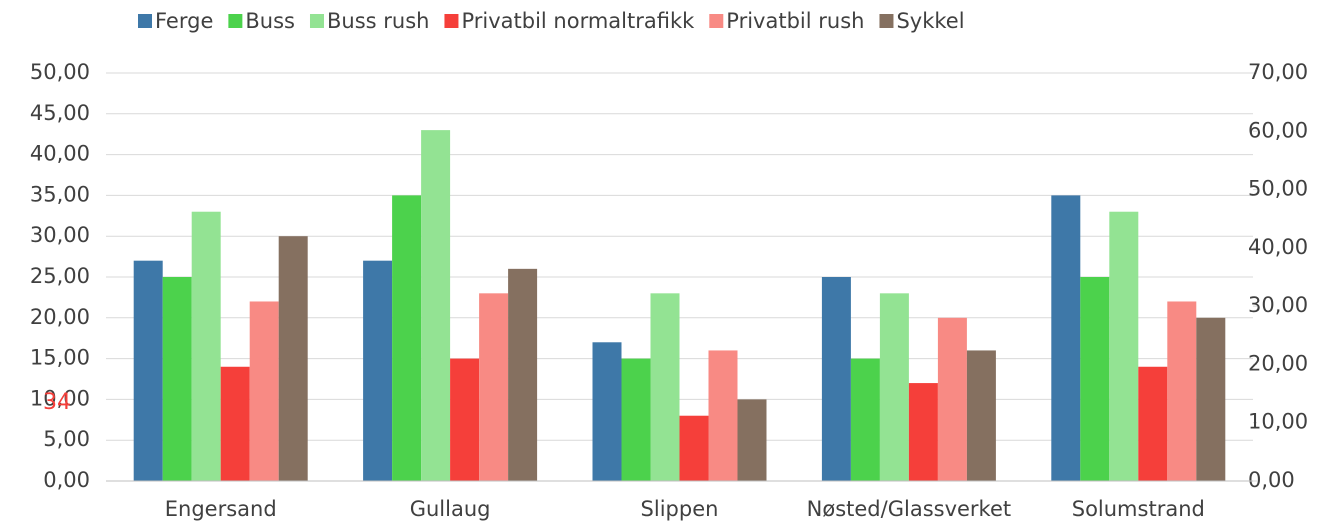 Image resolution: width=1319 pixels, height=523 pixels. What do you see at coordinates (1138, 509) in the screenshot?
I see `x-tick-label: Solumstrand` at bounding box center [1138, 509].